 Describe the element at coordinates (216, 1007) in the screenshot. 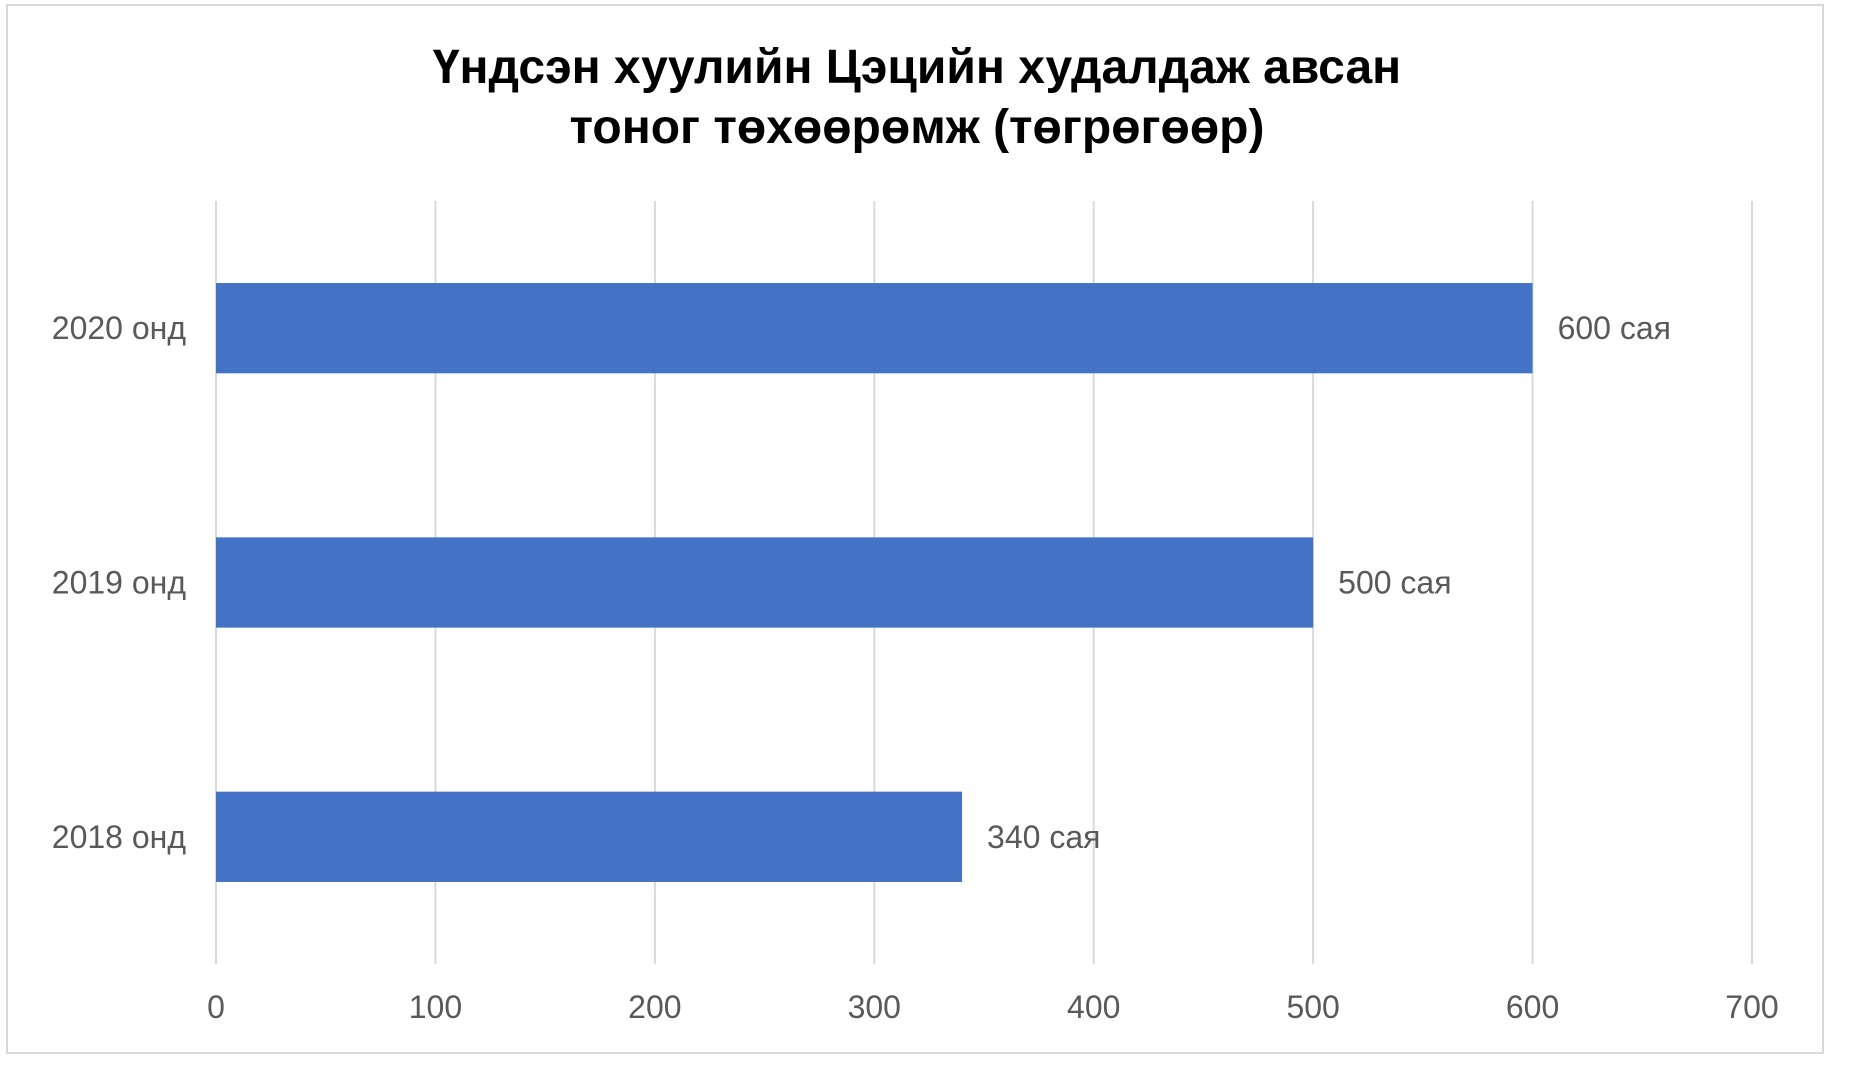

I see `x-tick-label: 0` at that location.